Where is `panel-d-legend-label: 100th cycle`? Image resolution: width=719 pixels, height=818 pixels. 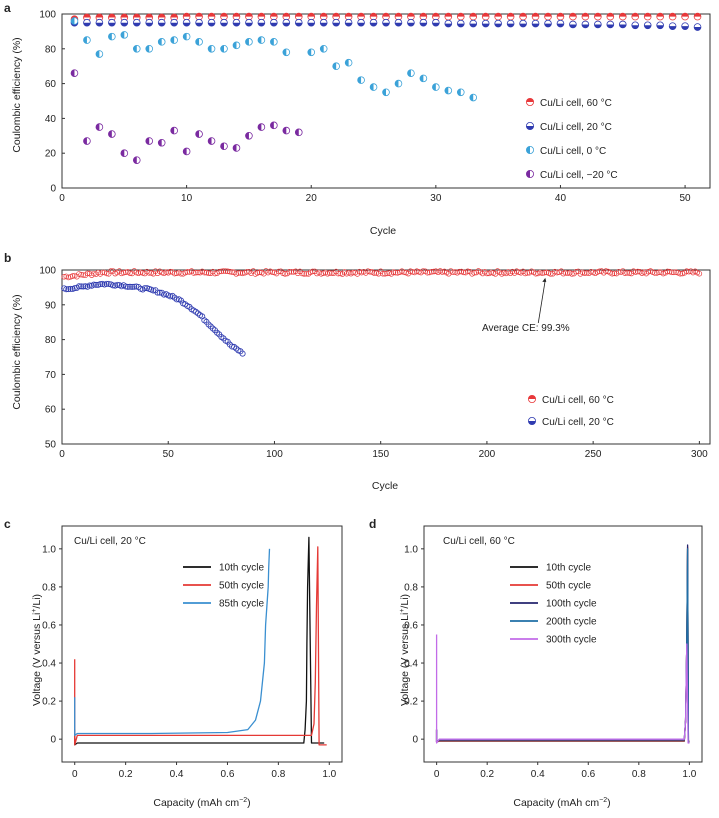 panel-d-legend-label: 100th cycle is located at coordinates (571, 604).